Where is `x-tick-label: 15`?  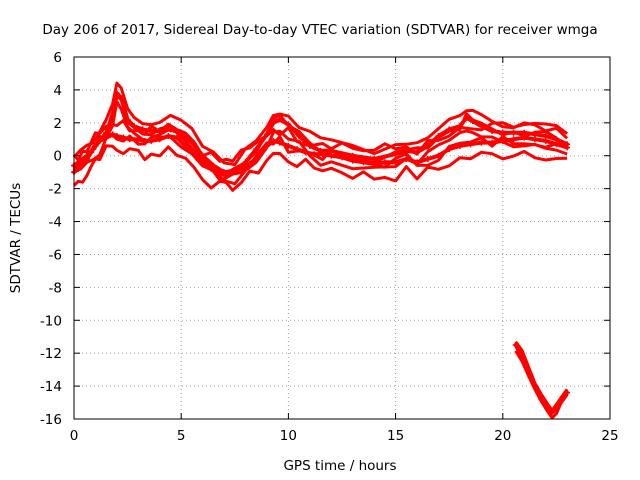
x-tick-label: 15 is located at coordinates (395, 436).